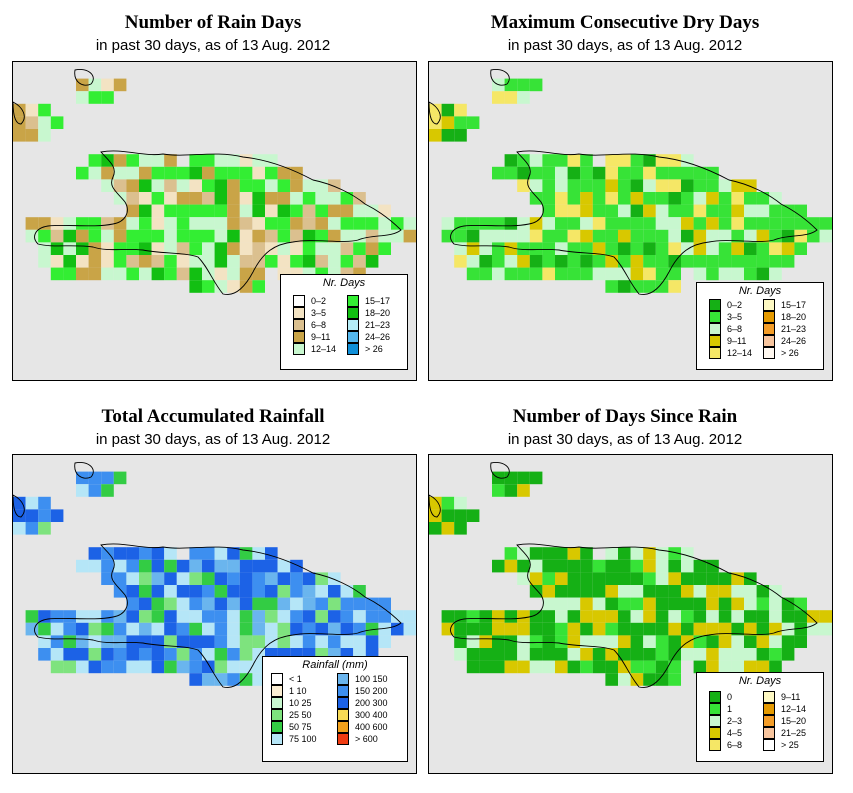 This screenshot has height=793, width=853. Describe the element at coordinates (214, 181) in the screenshot. I see `panel-1-map-grid` at that location.